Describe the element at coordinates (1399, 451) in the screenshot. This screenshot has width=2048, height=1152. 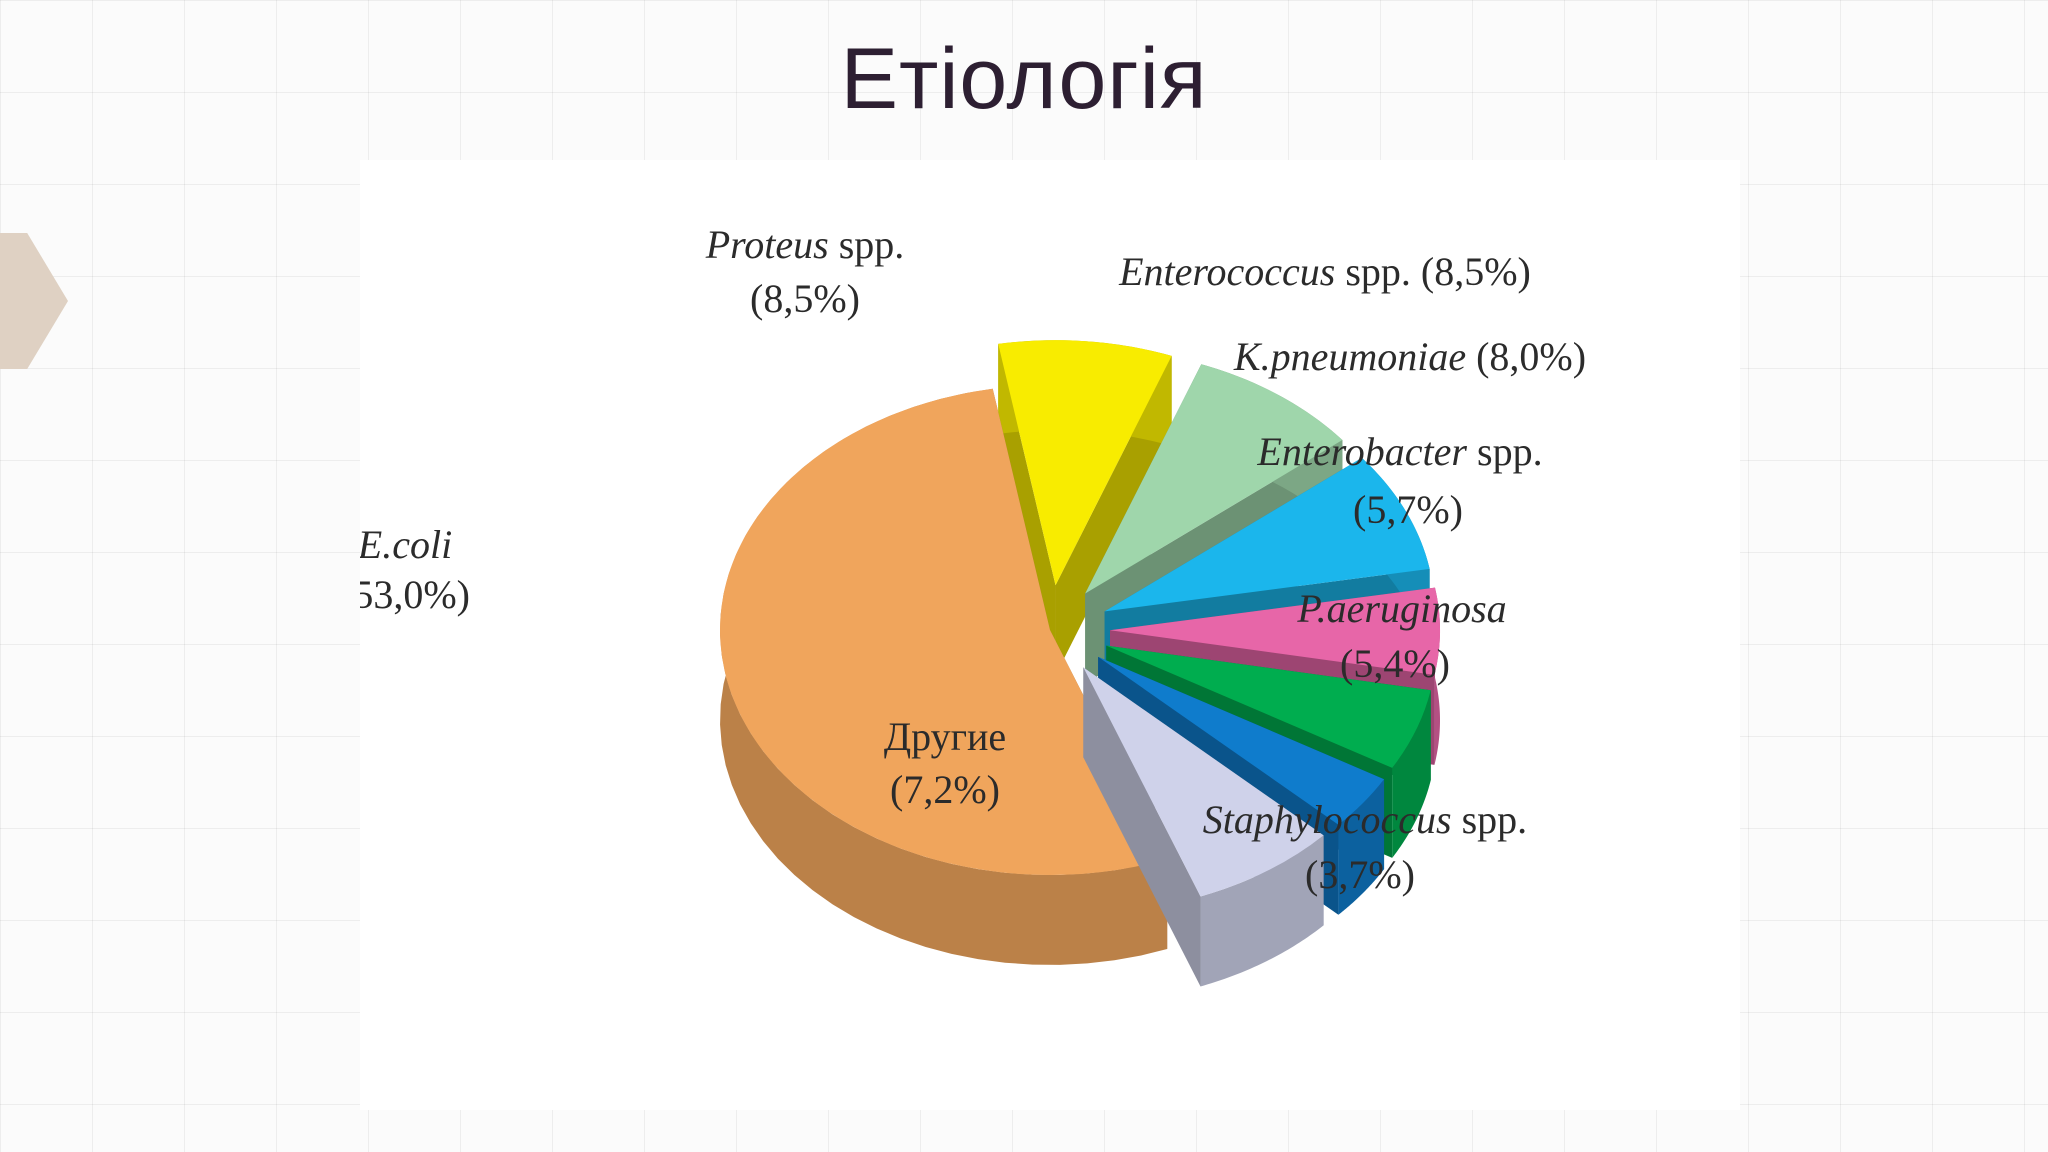
I see `slice-label-5: Enterobacter spp.` at that location.